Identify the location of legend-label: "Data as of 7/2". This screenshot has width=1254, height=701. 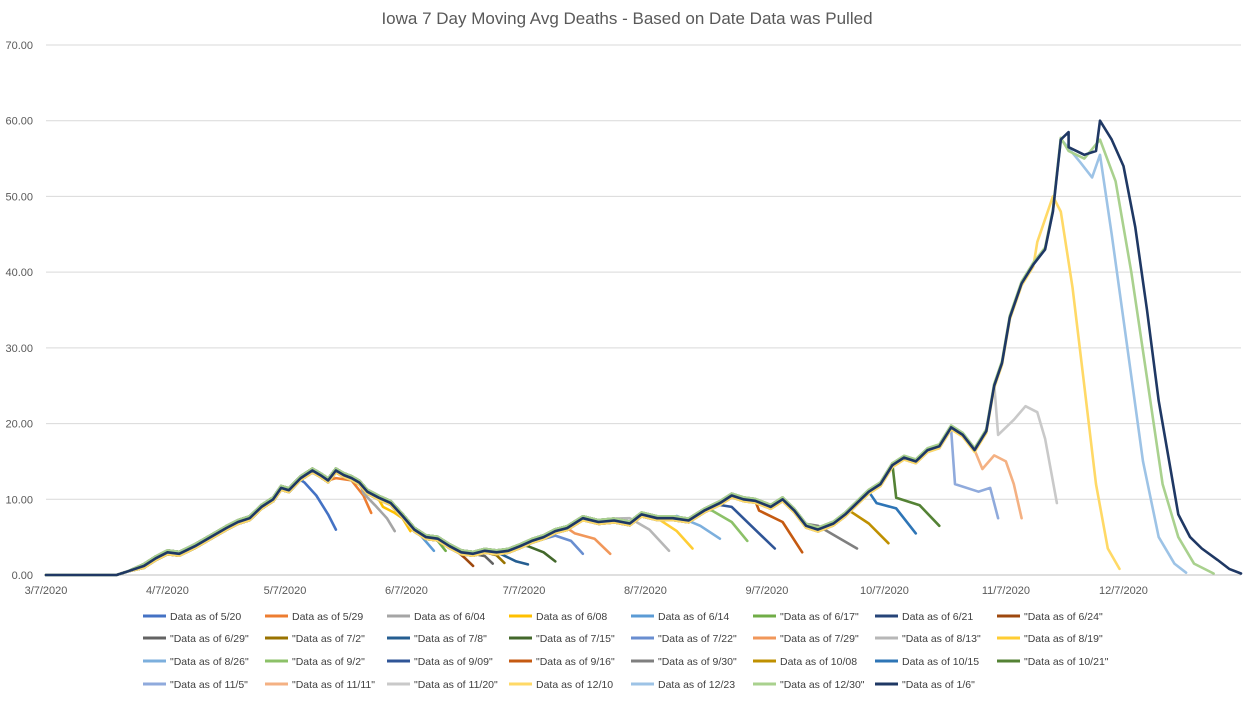
(328, 639).